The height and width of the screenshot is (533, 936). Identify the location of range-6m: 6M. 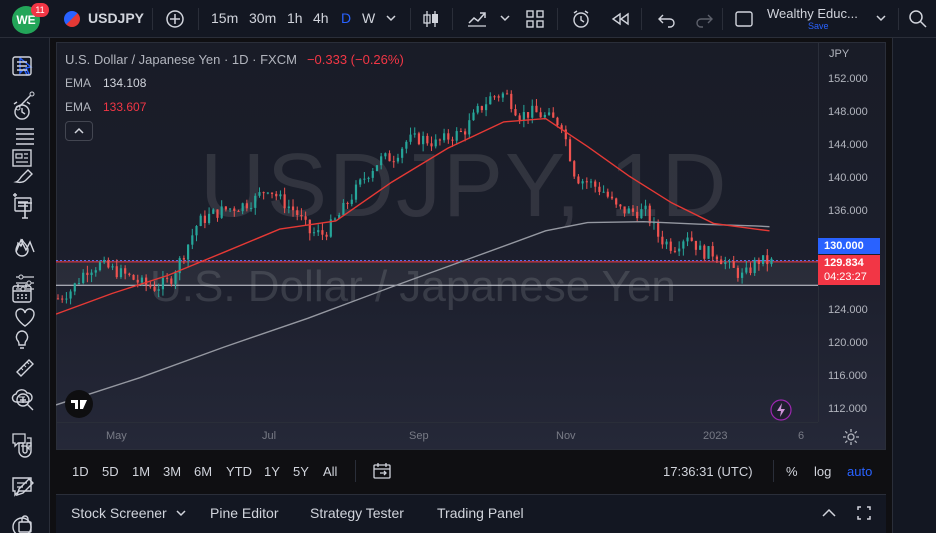
(203, 471).